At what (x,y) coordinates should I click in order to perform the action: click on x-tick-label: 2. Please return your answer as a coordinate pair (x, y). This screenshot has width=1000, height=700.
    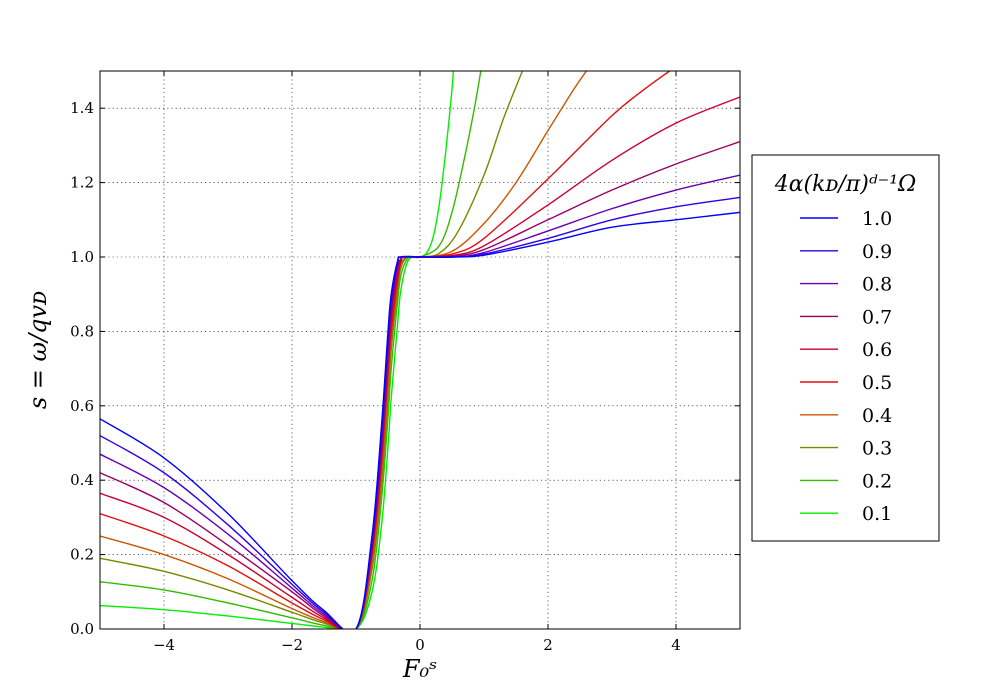
    Looking at the image, I should click on (548, 645).